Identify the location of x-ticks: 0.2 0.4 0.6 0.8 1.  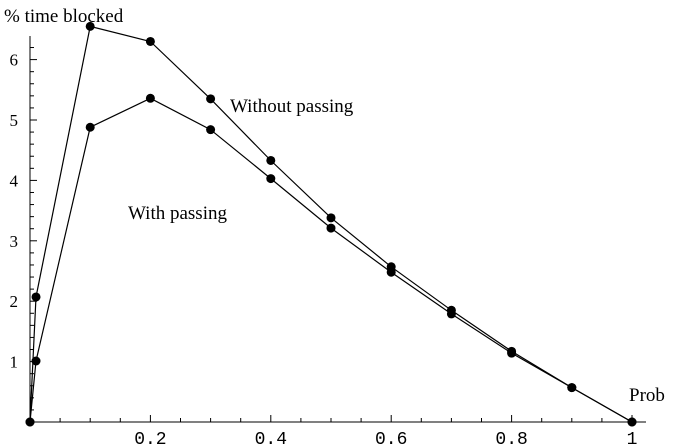
(348, 431).